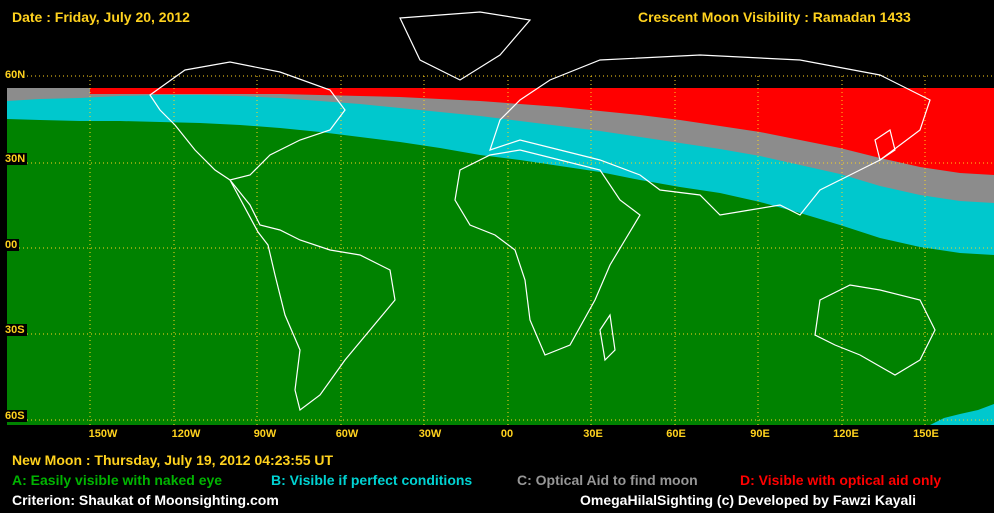  I want to click on lat-label-60n: 60N, so click(15, 75).